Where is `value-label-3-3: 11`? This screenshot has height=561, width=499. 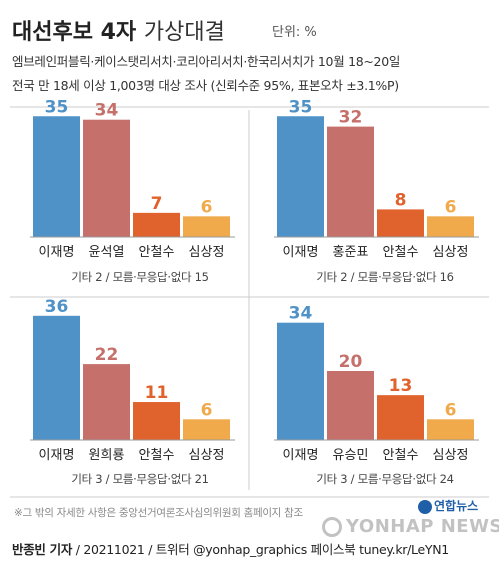 value-label-3-3: 11 is located at coordinates (157, 393).